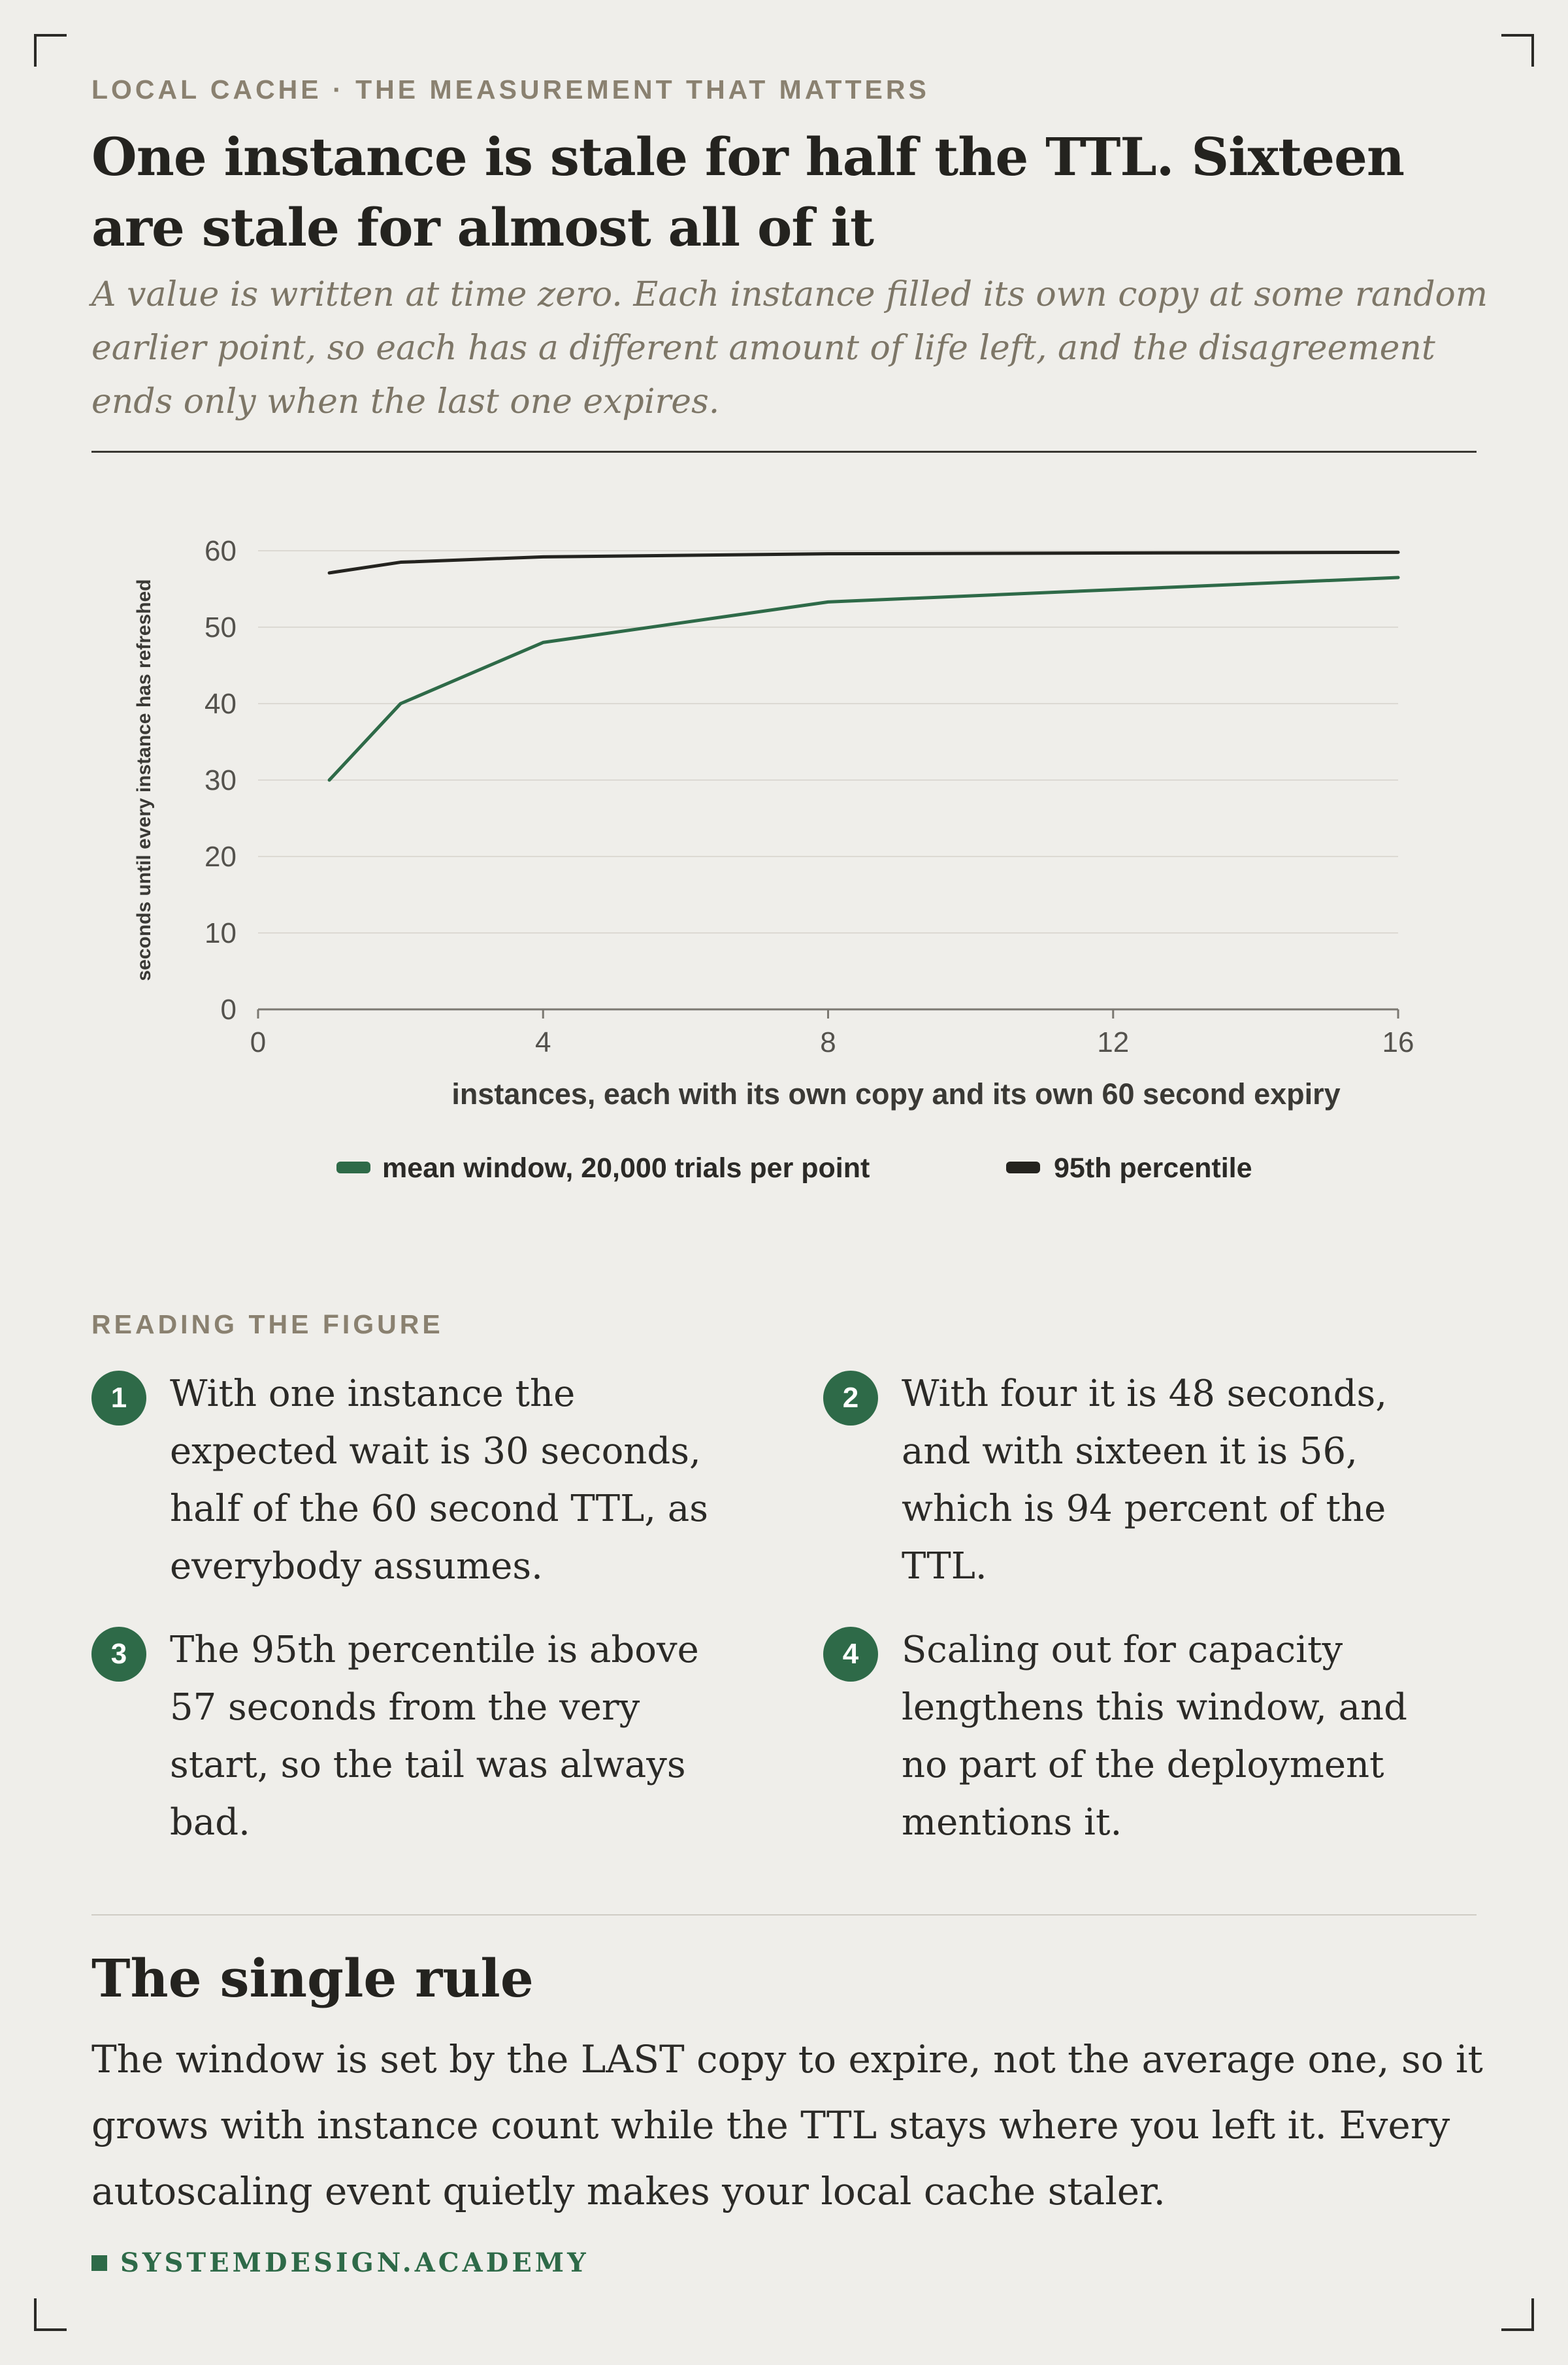 This screenshot has height=2365, width=1568. Describe the element at coordinates (784, 1915) in the screenshot. I see `section-divider` at that location.